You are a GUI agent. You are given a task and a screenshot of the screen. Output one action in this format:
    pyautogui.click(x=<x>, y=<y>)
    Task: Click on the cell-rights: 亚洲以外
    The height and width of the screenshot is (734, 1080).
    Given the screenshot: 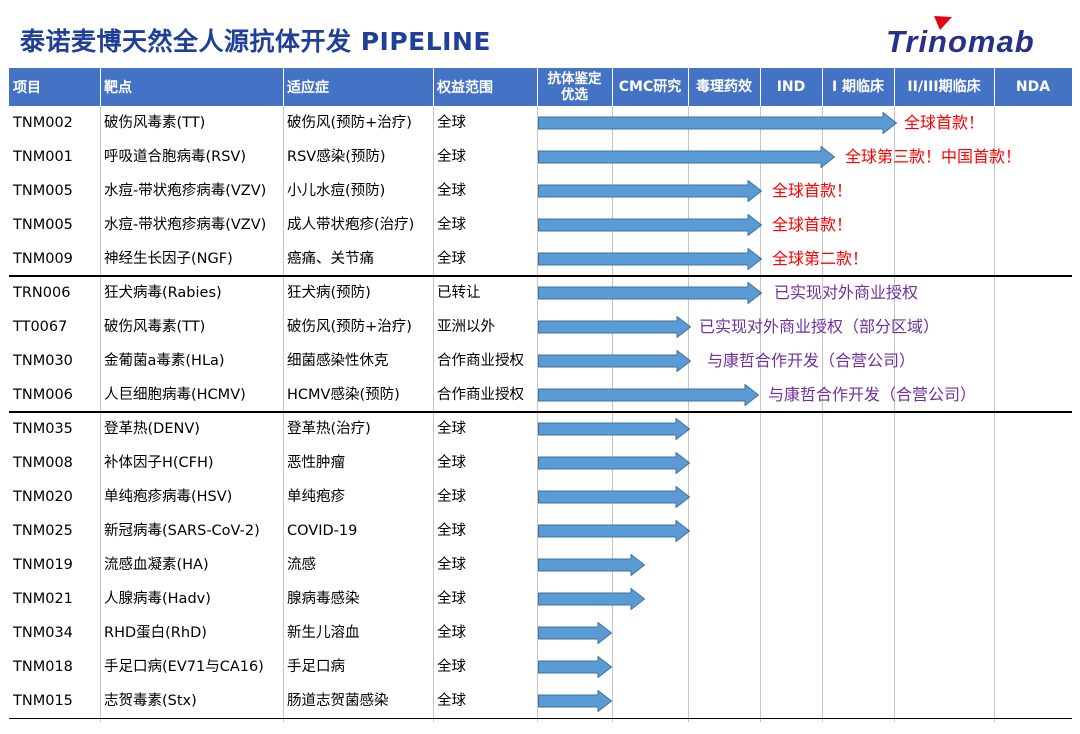 What is the action you would take?
    pyautogui.click(x=466, y=327)
    